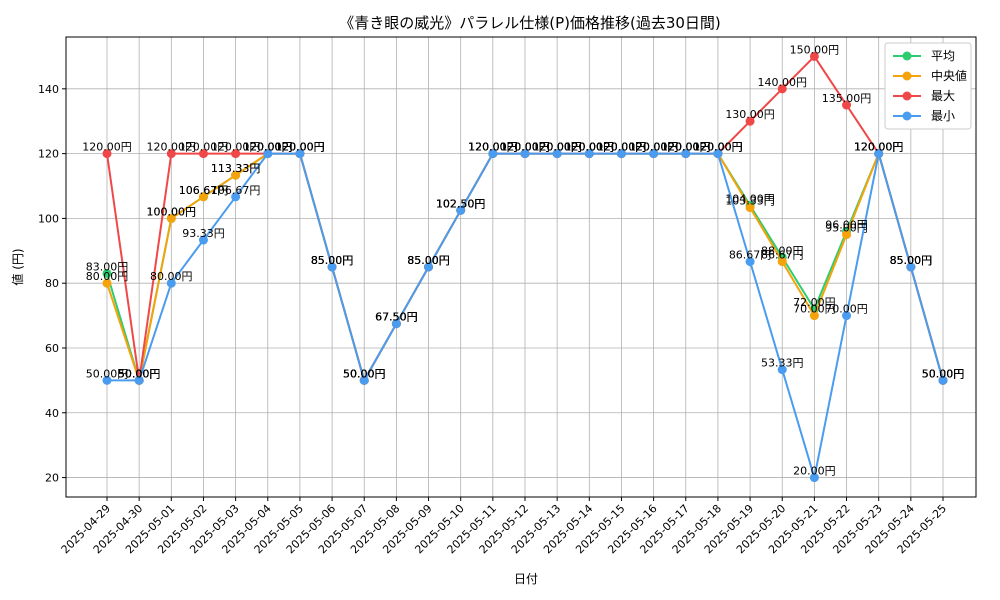  I want to click on data-label: 106.67円, so click(204, 190).